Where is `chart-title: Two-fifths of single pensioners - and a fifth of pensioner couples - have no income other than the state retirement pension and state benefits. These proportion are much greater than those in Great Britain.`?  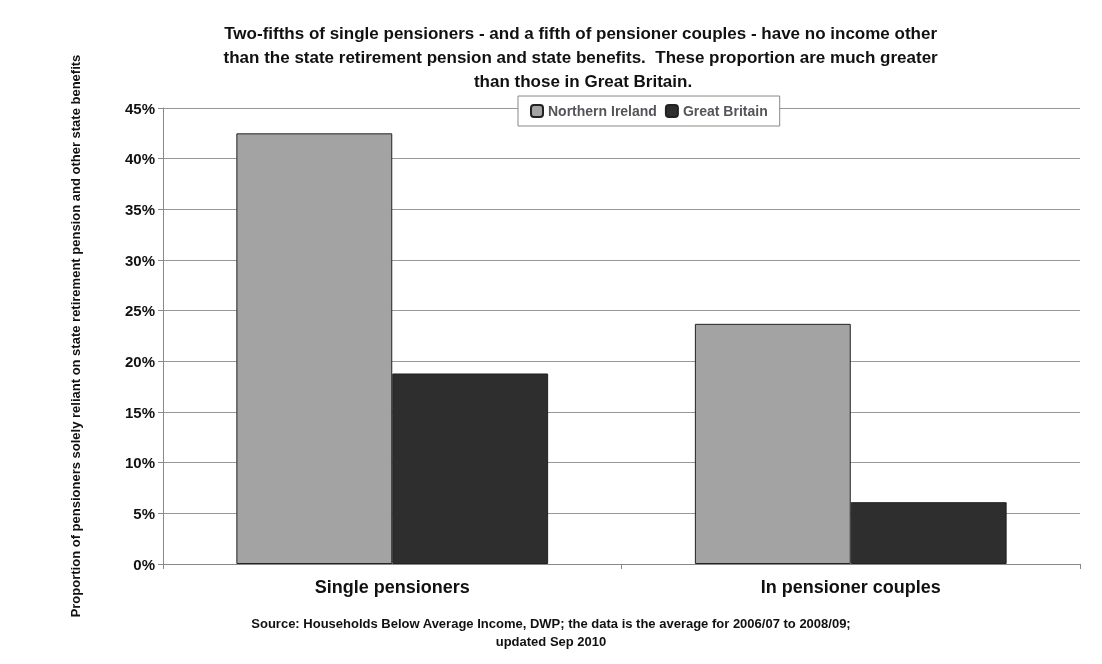 chart-title: Two-fifths of single pensioners - and a fifth of pensioner couples - have no income other than the state retirement pension and state benefits. These proportion are much greater than those in Great Britain. is located at coordinates (583, 57).